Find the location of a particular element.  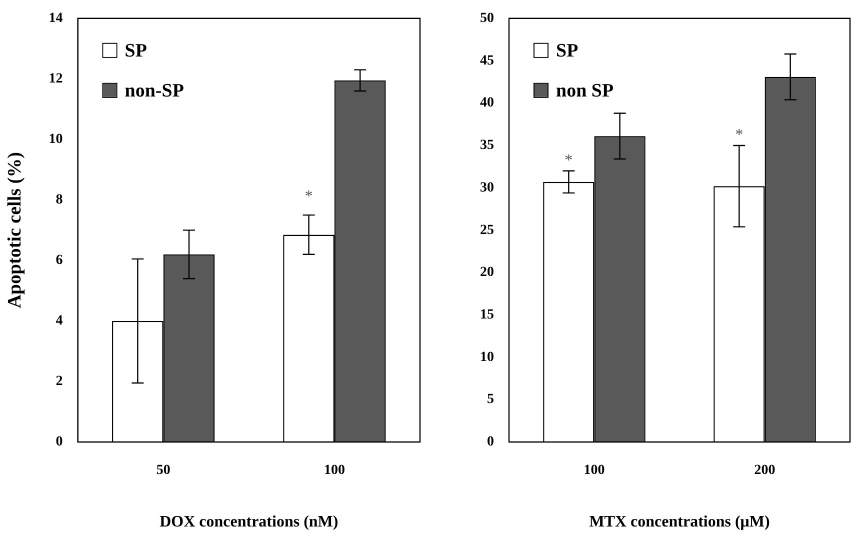

x-tick-label: 50 is located at coordinates (163, 470).